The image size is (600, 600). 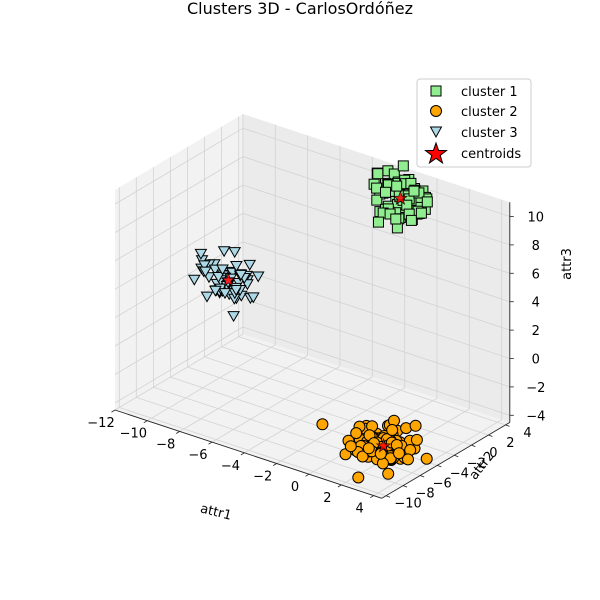 I want to click on legend-label-cluster-1: cluster 1, so click(x=489, y=92).